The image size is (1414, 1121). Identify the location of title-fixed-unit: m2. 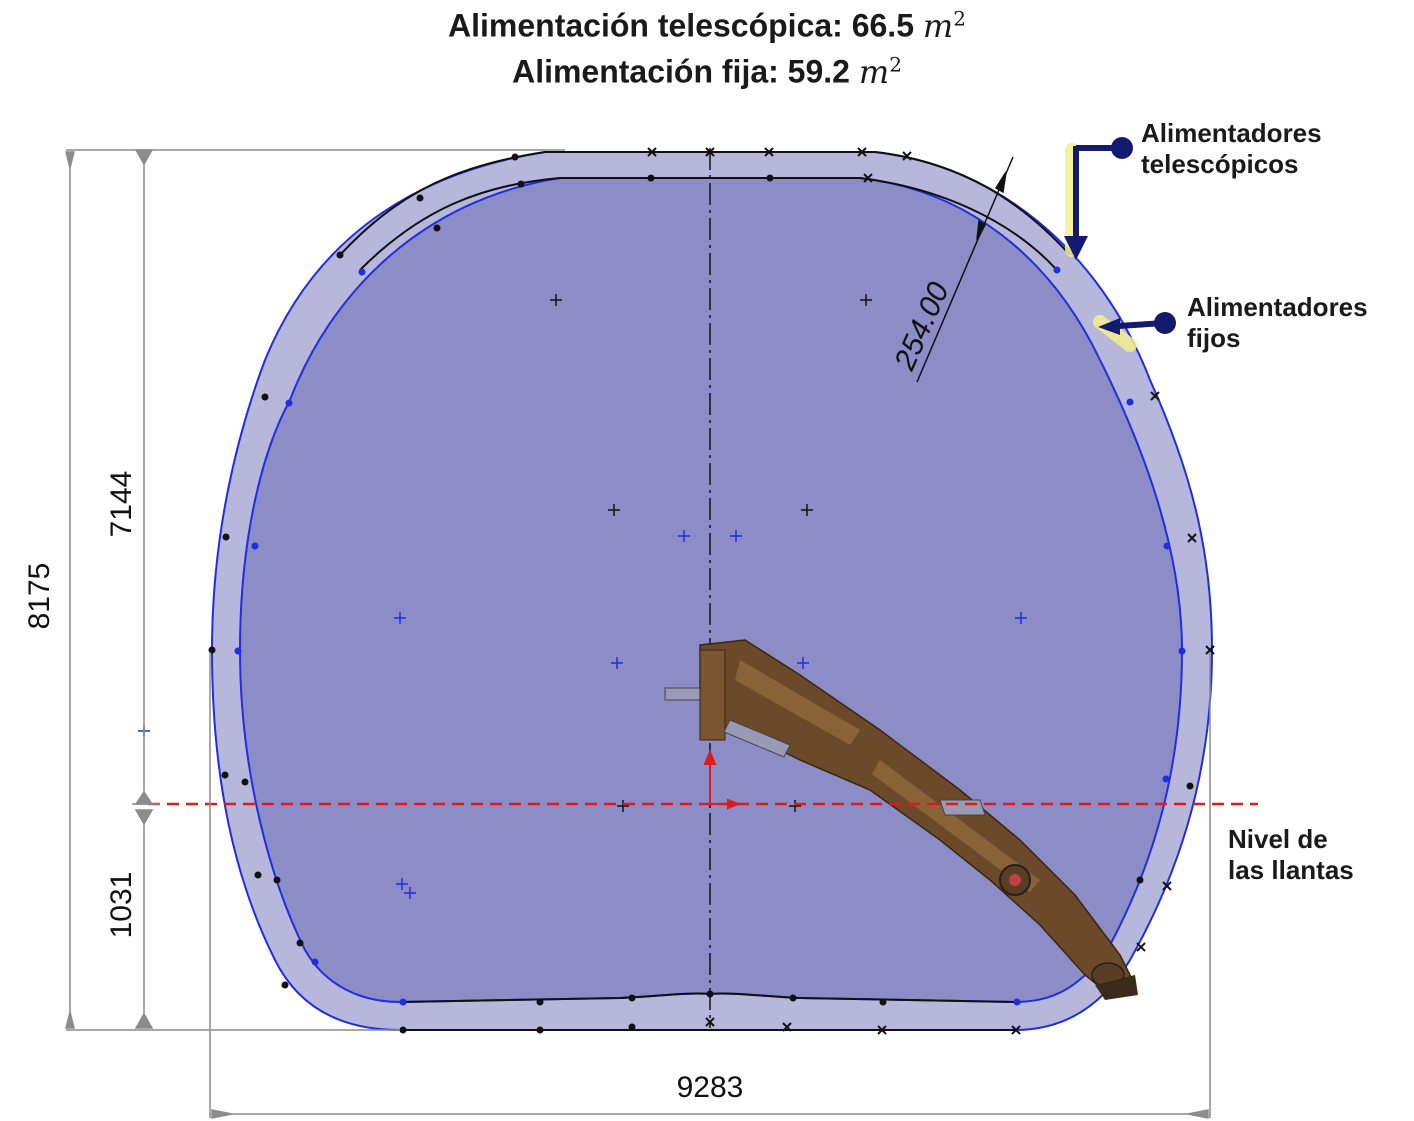
(880, 71).